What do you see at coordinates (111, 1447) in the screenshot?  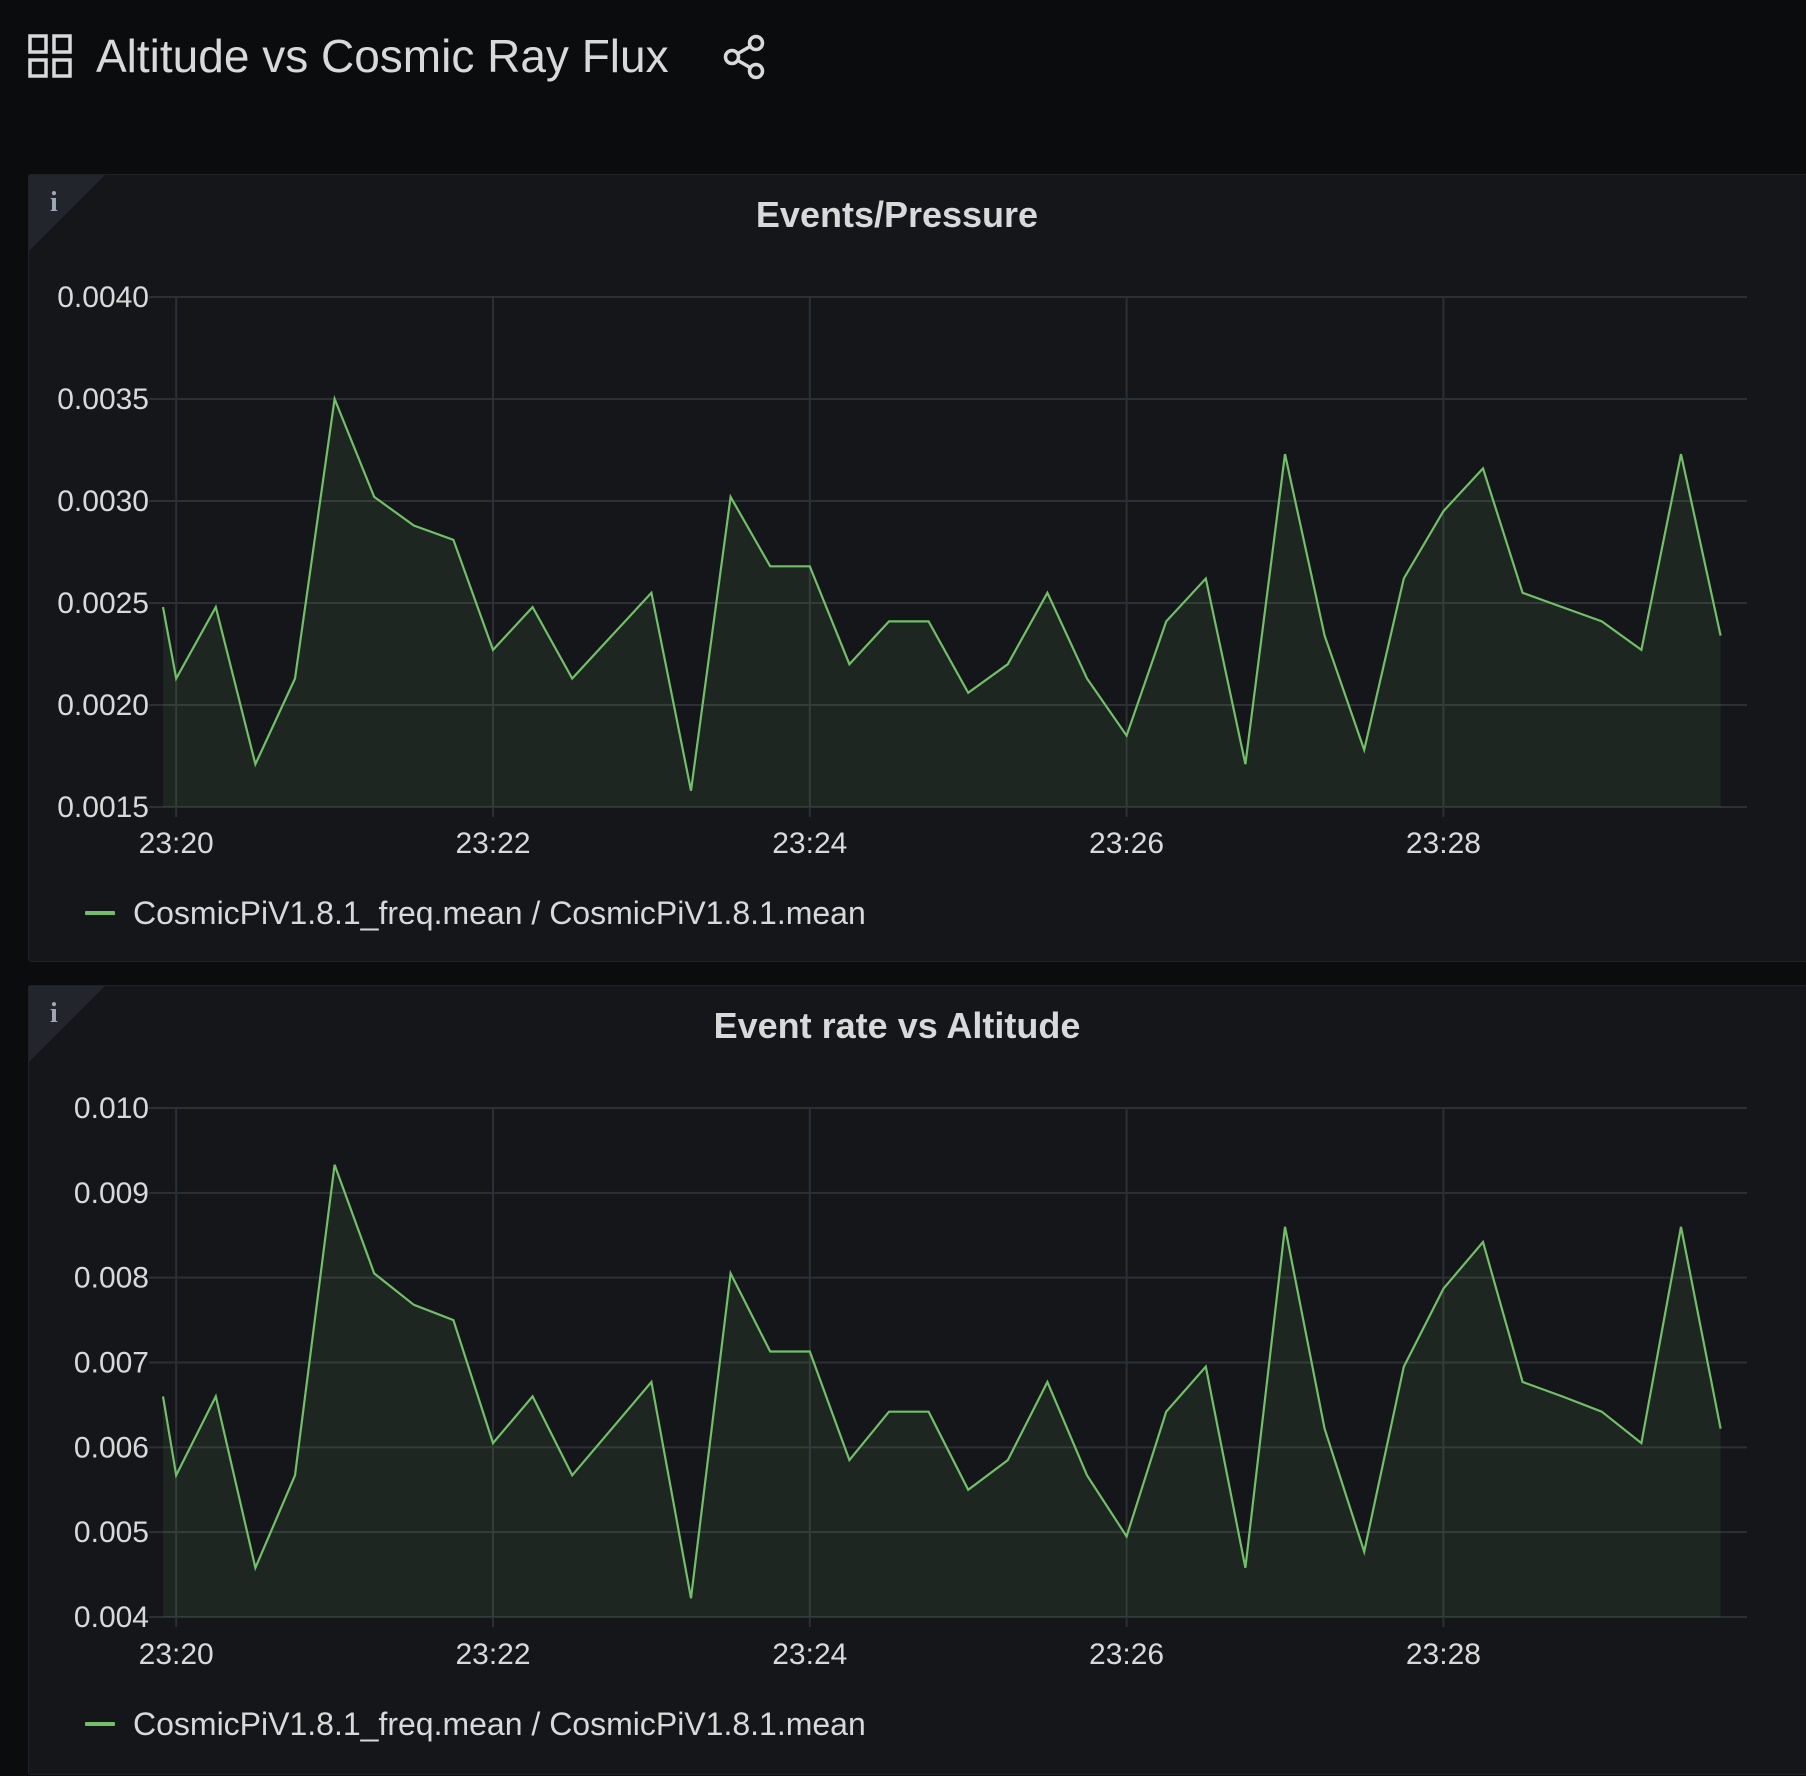 I see `y-tick-label: 0.006` at bounding box center [111, 1447].